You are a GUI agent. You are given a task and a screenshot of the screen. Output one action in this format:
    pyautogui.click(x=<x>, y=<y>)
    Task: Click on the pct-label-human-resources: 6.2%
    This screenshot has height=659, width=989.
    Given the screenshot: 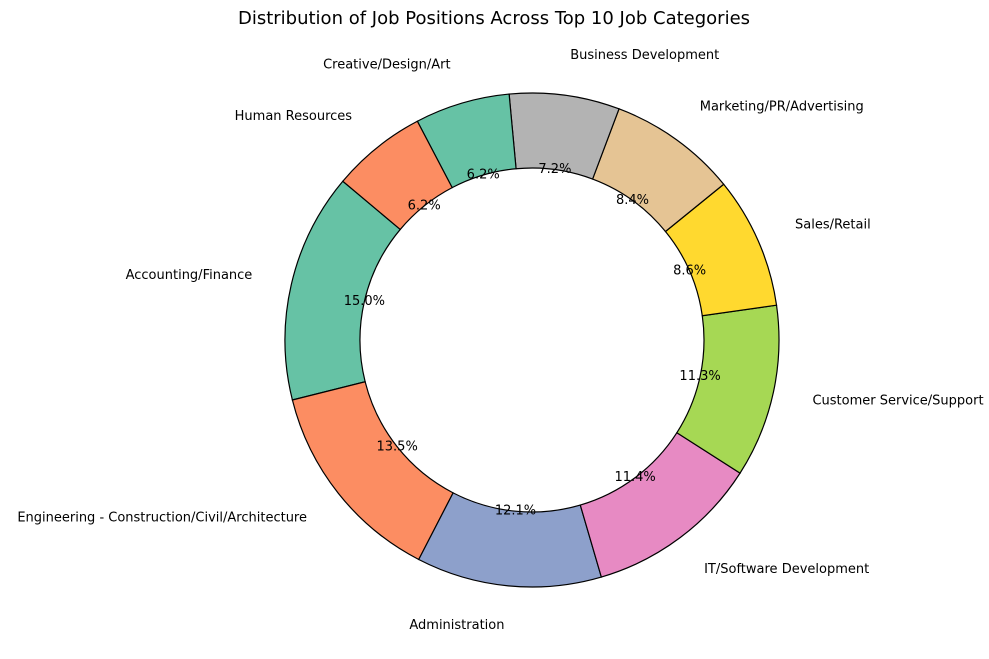 What is the action you would take?
    pyautogui.click(x=424, y=206)
    